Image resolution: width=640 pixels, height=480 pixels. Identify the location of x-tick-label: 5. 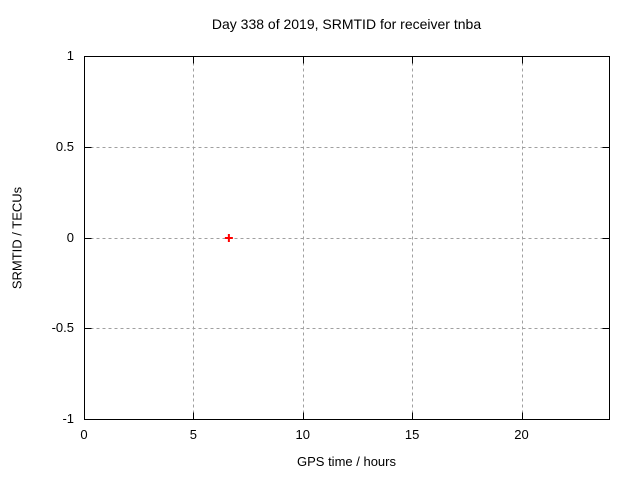
(193, 434).